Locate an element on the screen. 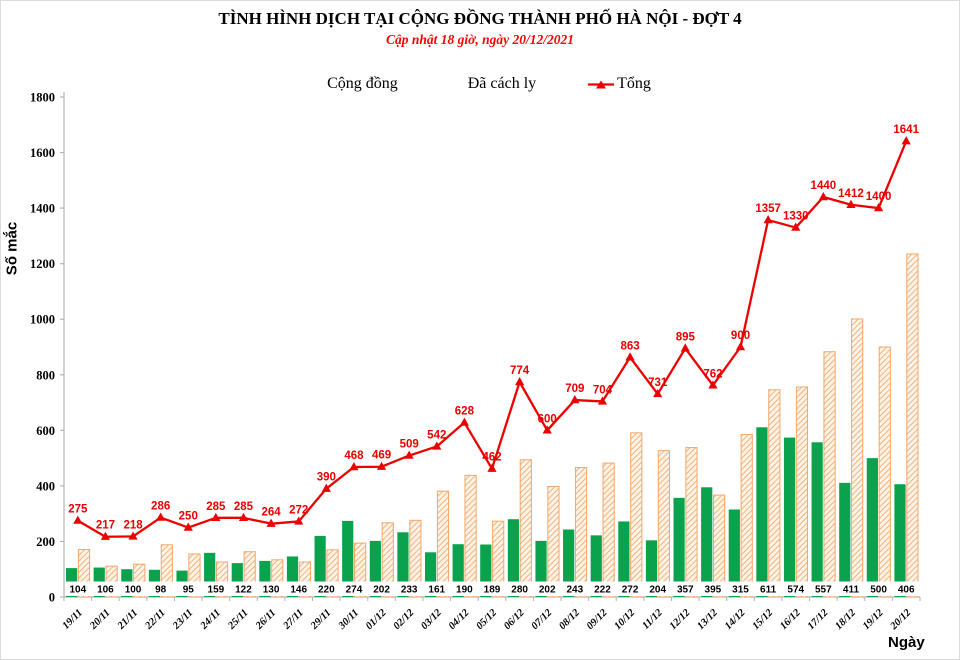 The height and width of the screenshot is (660, 960). community-value-label: 233 is located at coordinates (409, 590).